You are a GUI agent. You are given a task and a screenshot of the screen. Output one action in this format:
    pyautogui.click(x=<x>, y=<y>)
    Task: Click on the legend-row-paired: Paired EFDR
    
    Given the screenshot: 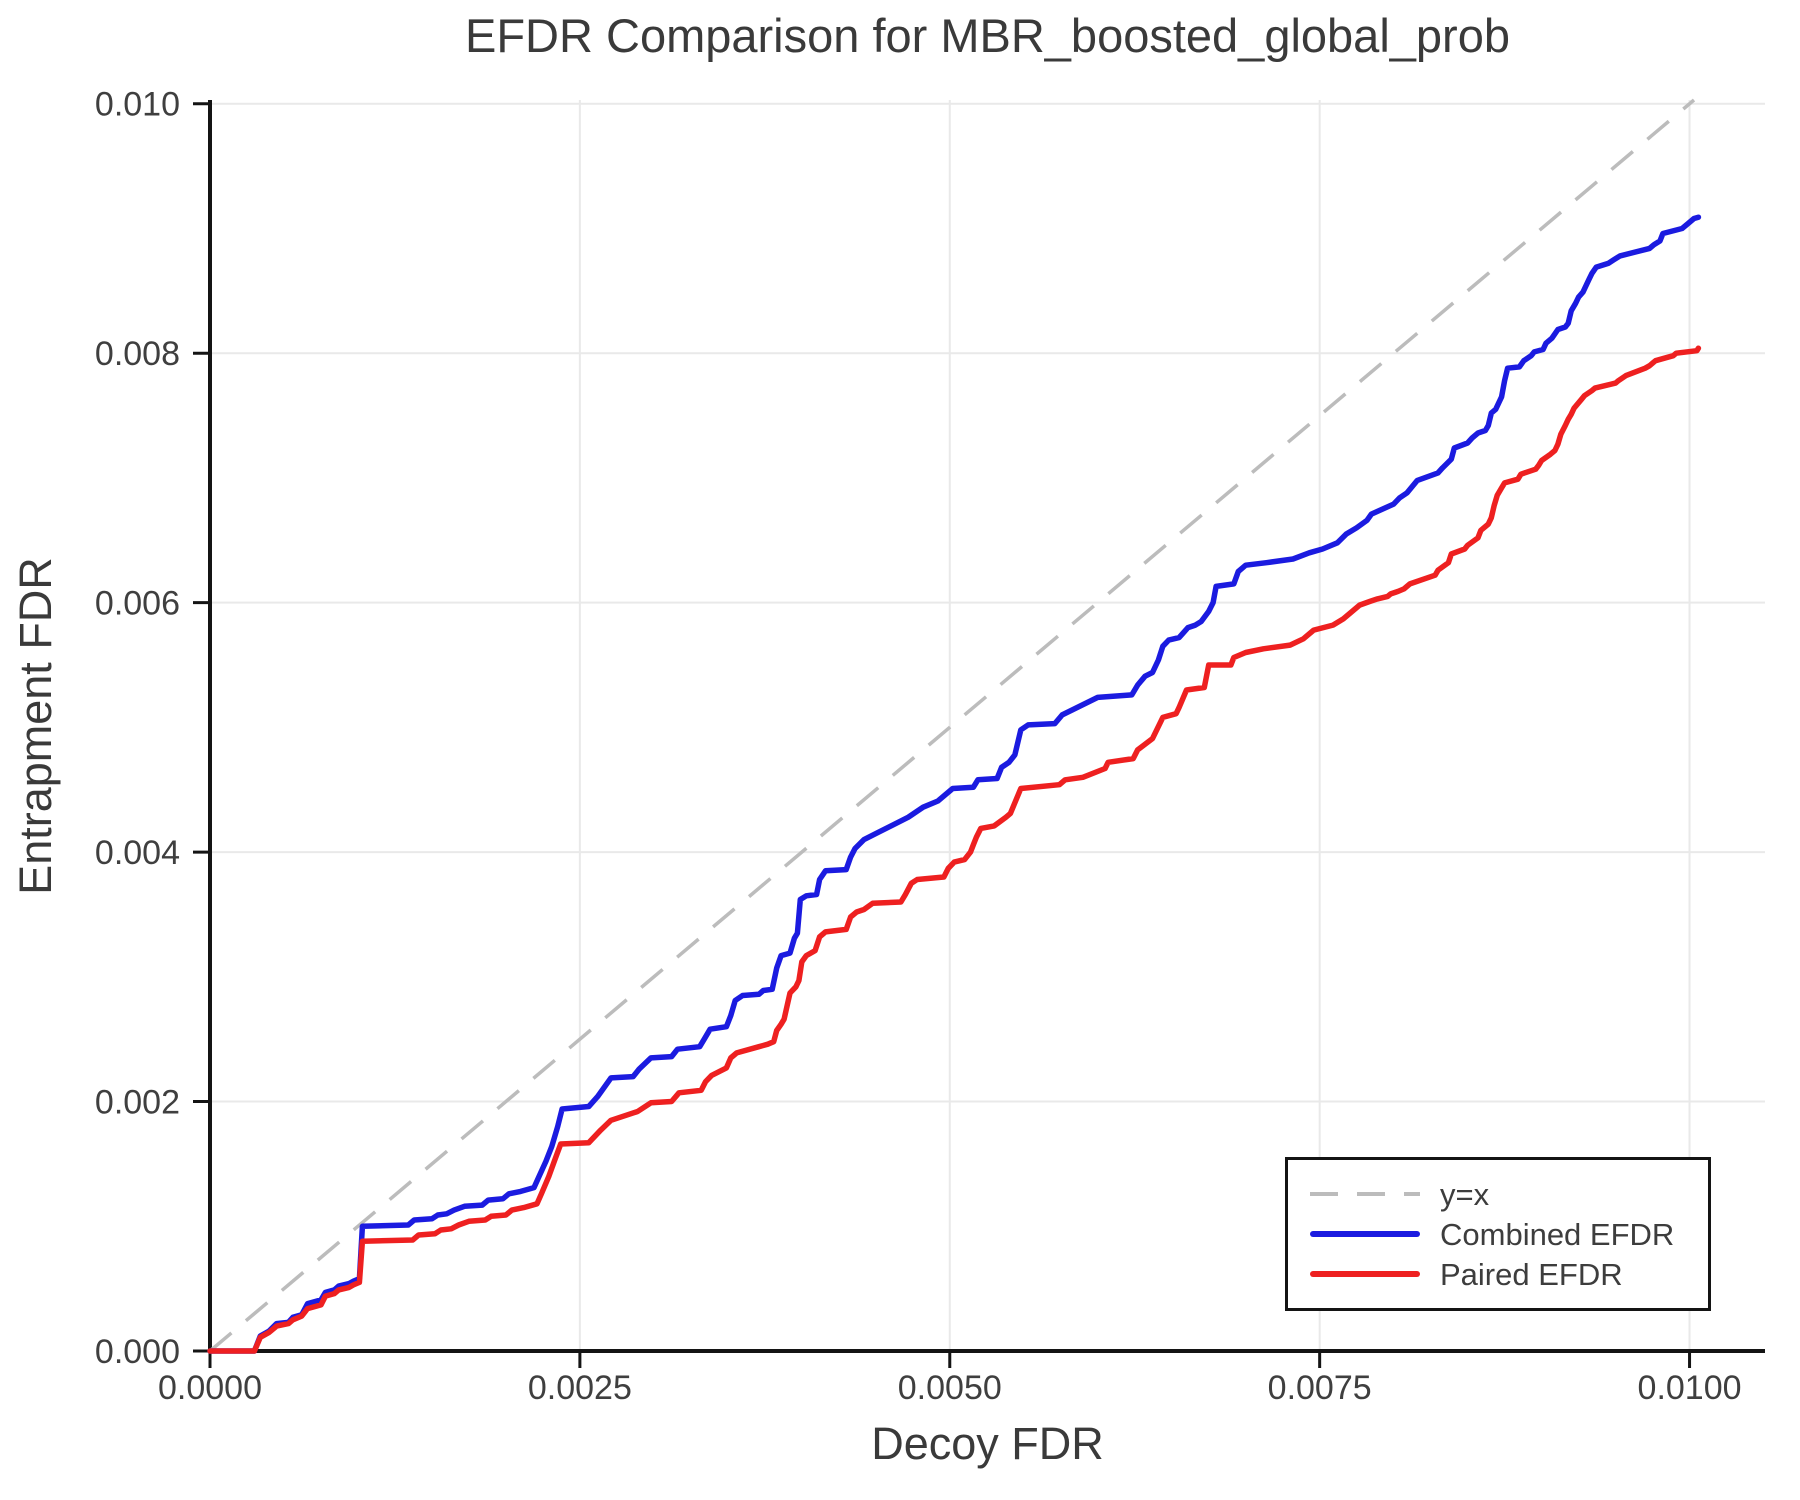 What is the action you would take?
    pyautogui.click(x=1509, y=1274)
    